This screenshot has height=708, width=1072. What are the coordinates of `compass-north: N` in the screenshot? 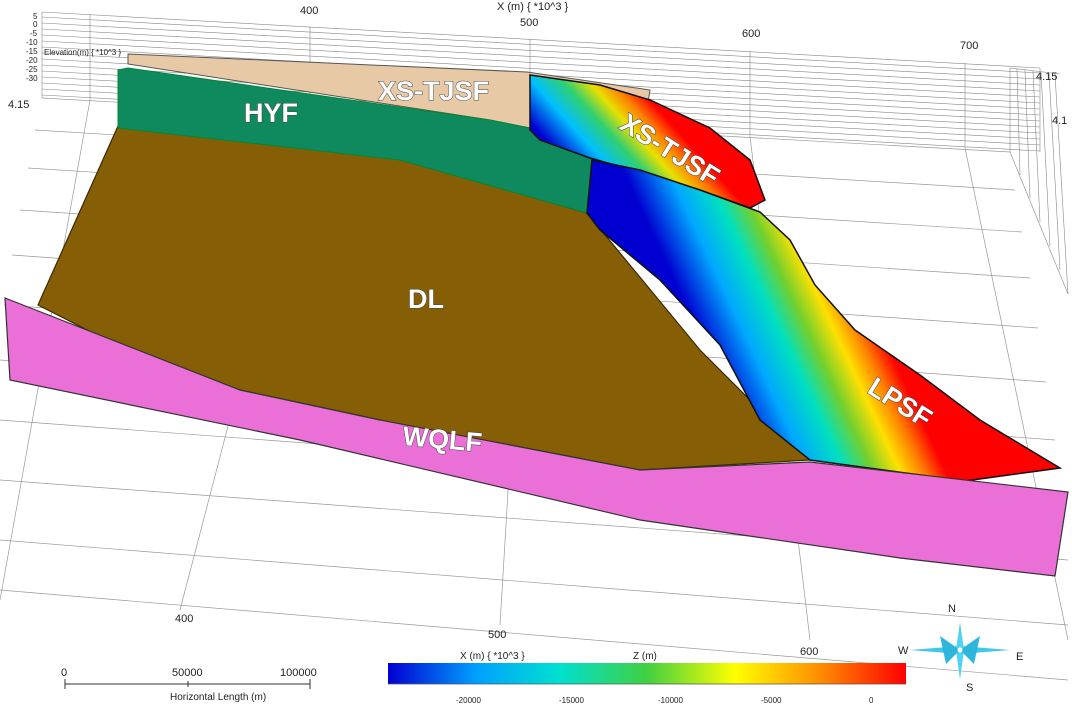 It's located at (952, 609).